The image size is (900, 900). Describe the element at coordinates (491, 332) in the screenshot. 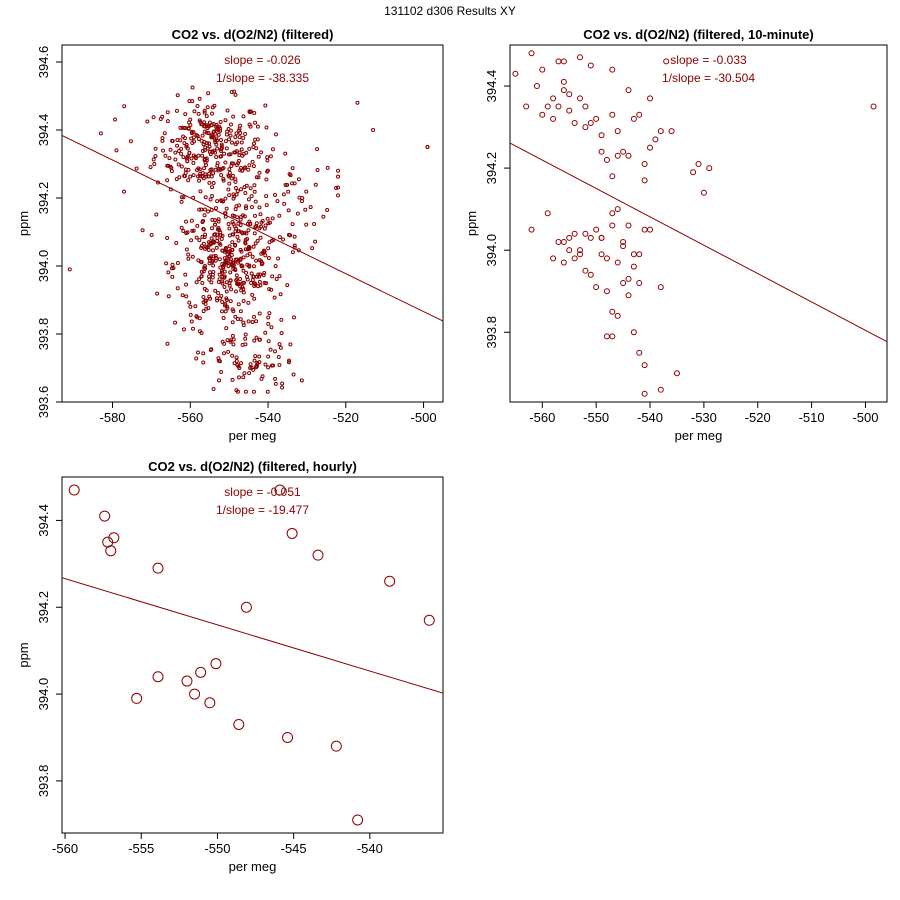

I see `y-tick-label: 393.8` at that location.